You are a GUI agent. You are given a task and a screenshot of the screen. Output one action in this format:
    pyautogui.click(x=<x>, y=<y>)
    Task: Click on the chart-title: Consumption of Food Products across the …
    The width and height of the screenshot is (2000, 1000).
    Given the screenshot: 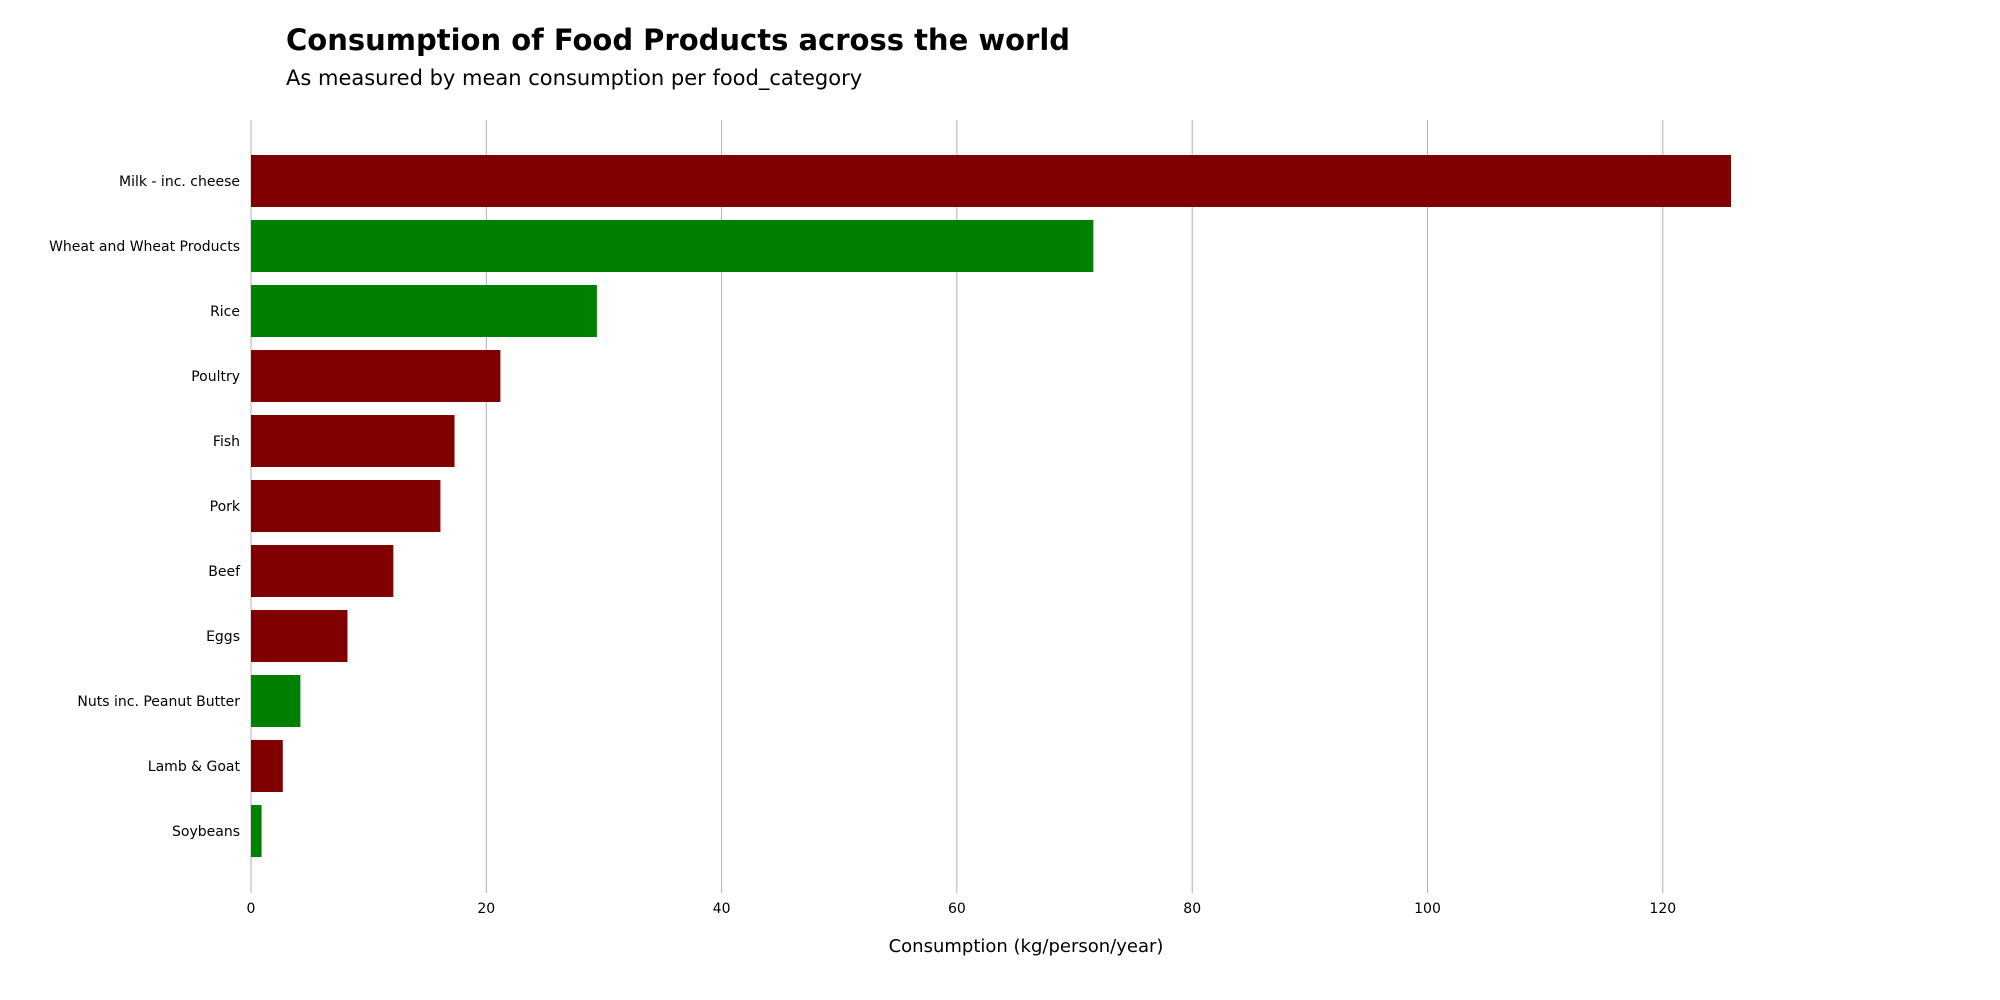 What is the action you would take?
    pyautogui.click(x=678, y=40)
    